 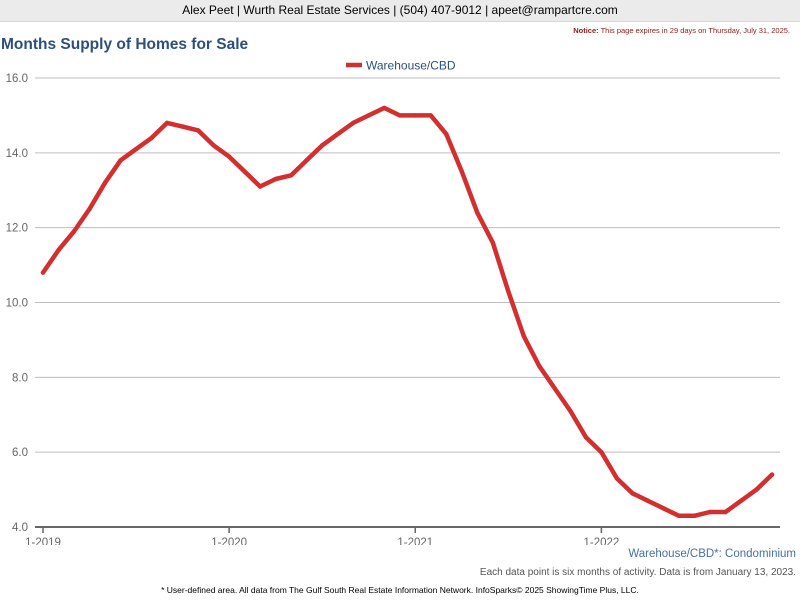 What do you see at coordinates (17, 229) in the screenshot?
I see `y-tick-label: 12.0` at bounding box center [17, 229].